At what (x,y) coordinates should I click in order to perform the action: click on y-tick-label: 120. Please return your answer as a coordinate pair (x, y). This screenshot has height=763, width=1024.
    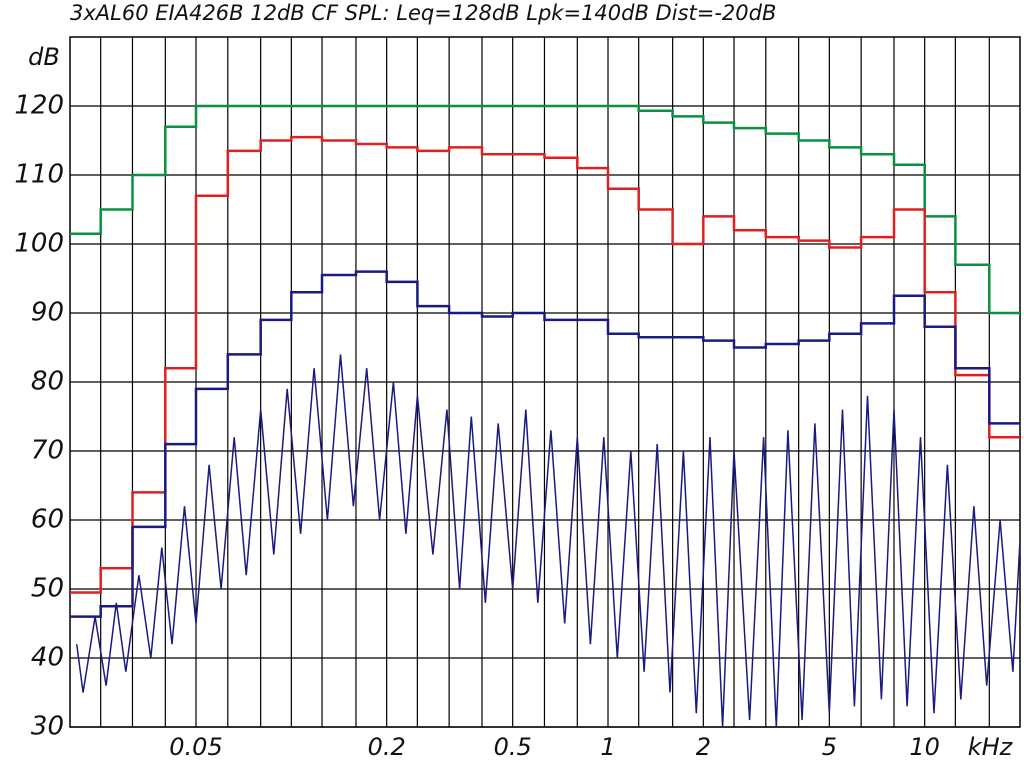
    Looking at the image, I should click on (39, 106).